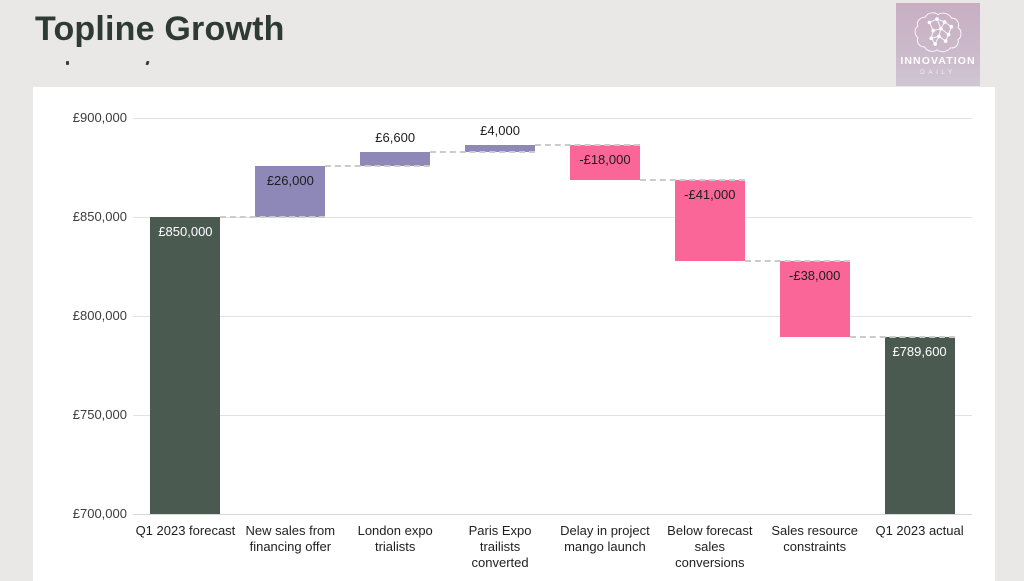 The height and width of the screenshot is (581, 1024). Describe the element at coordinates (500, 130) in the screenshot. I see `bar-value-label: £4,000` at that location.